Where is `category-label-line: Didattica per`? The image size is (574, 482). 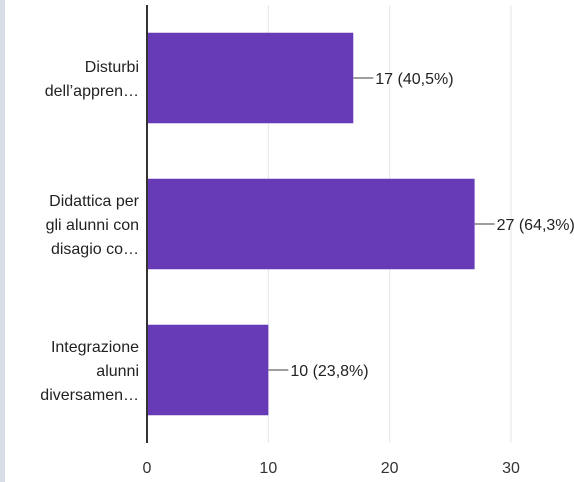
category-label-line: Didattica per is located at coordinates (94, 201).